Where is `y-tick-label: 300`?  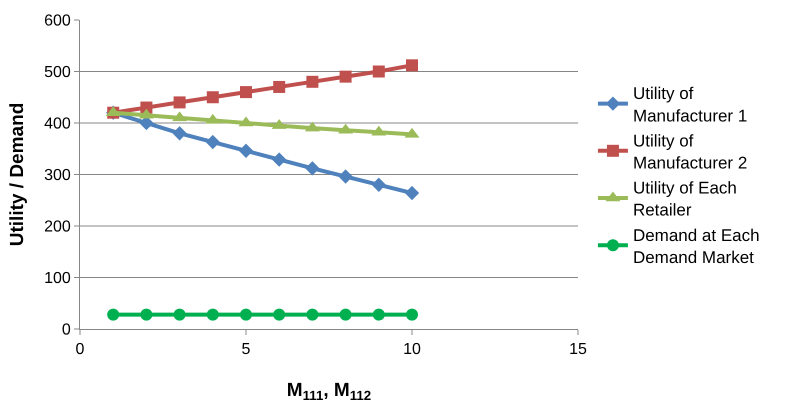 y-tick-label: 300 is located at coordinates (57, 175).